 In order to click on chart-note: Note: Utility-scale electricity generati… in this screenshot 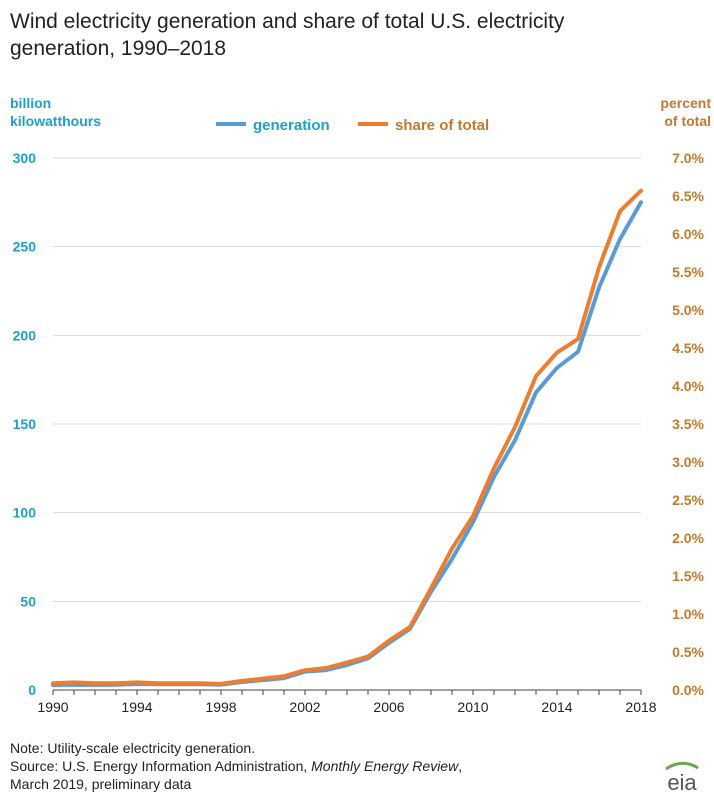, I will do `click(236, 766)`.